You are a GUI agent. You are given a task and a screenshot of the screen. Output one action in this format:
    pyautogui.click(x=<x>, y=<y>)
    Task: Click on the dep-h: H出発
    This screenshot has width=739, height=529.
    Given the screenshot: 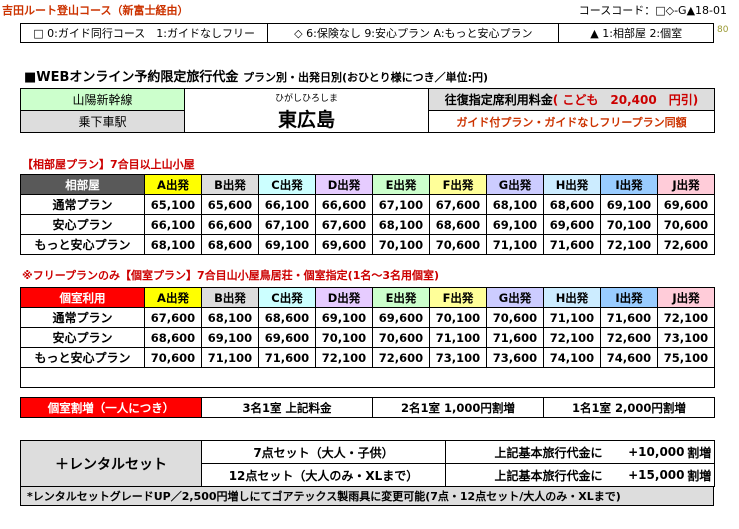 What is the action you would take?
    pyautogui.click(x=572, y=297)
    